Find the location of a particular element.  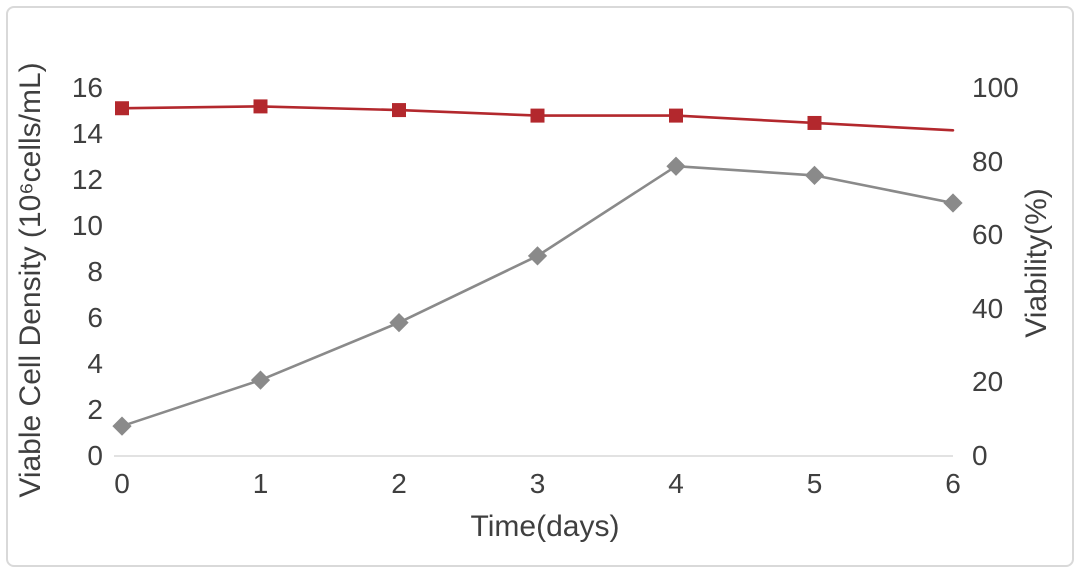

right-axis-tick-label: 40 is located at coordinates (988, 308).